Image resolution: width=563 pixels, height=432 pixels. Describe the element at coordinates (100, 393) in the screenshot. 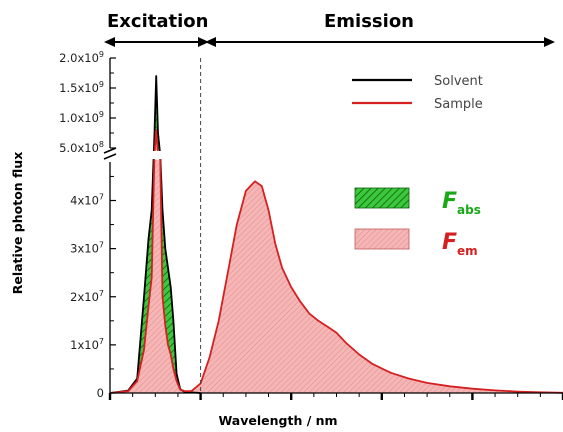

I see `y-tick-label: 0` at that location.